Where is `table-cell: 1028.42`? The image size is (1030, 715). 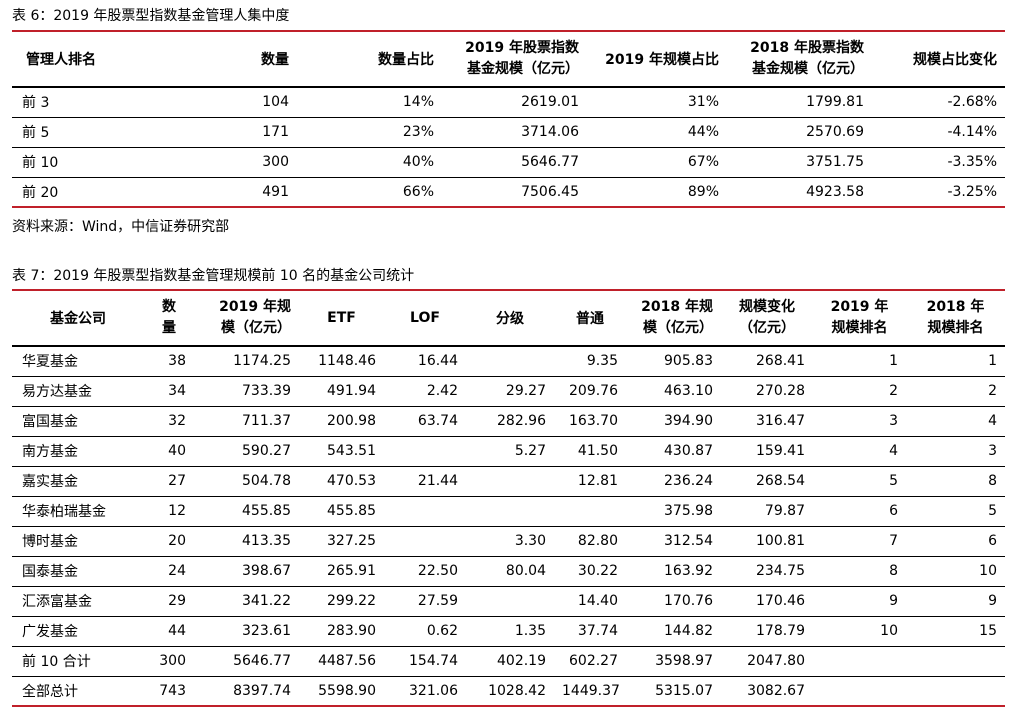
table-cell: 1028.42 is located at coordinates (517, 690).